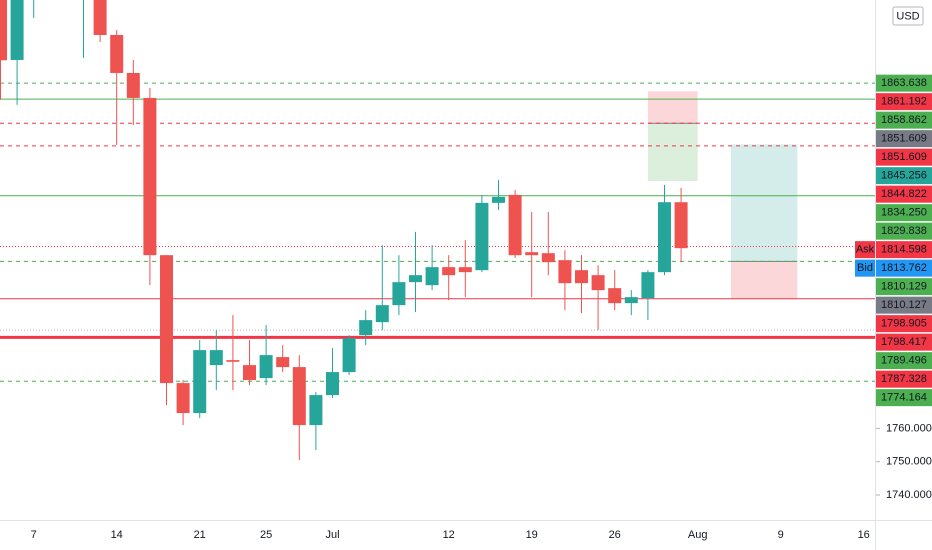  I want to click on price-tag: Ask, so click(865, 250).